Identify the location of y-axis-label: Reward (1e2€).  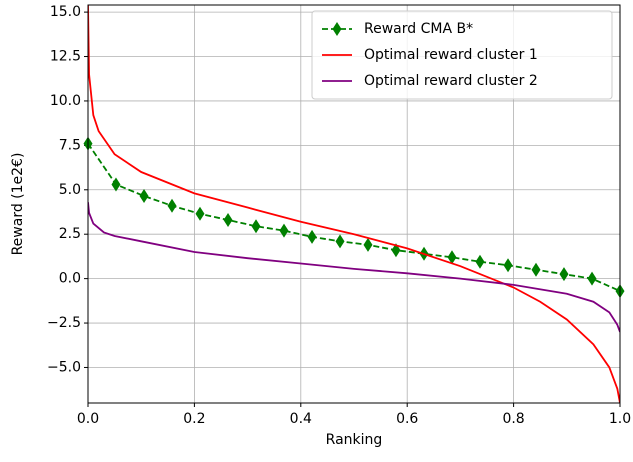
(18, 204).